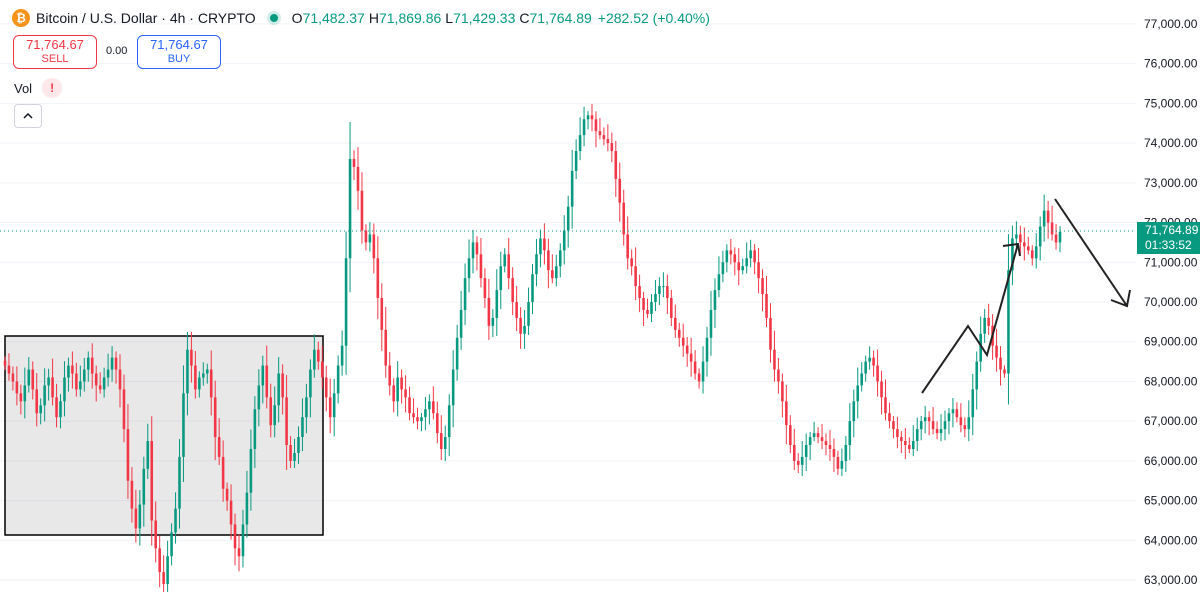  I want to click on sell-button: 71,764.67 SELL, so click(55, 52).